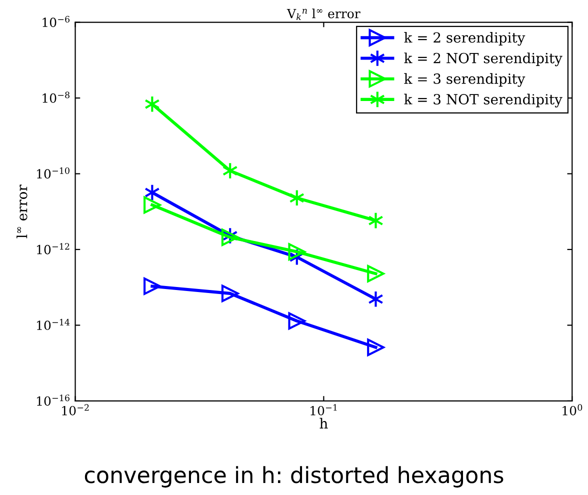  What do you see at coordinates (483, 101) in the screenshot?
I see `legend-label: k = 3 NOT serendipity` at bounding box center [483, 101].